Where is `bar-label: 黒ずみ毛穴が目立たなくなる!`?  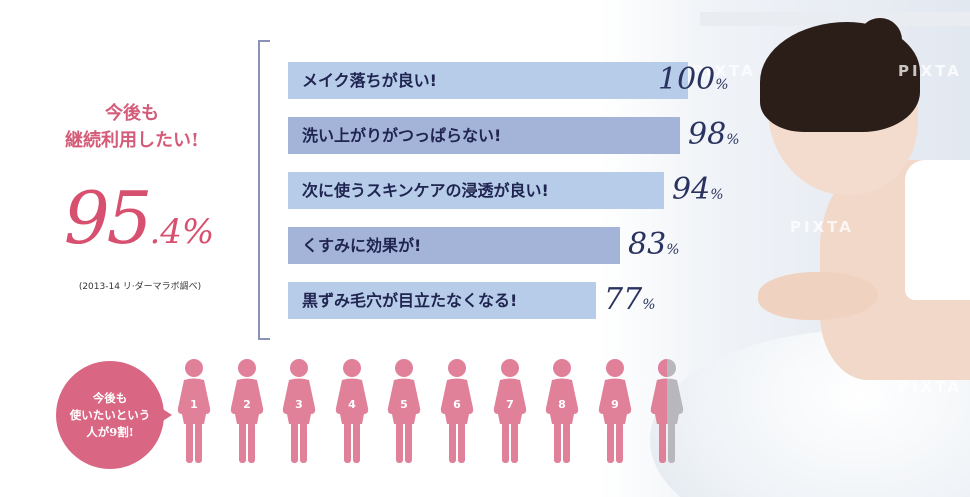 bar-label: 黒ずみ毛穴が目立たなくなる! is located at coordinates (410, 300).